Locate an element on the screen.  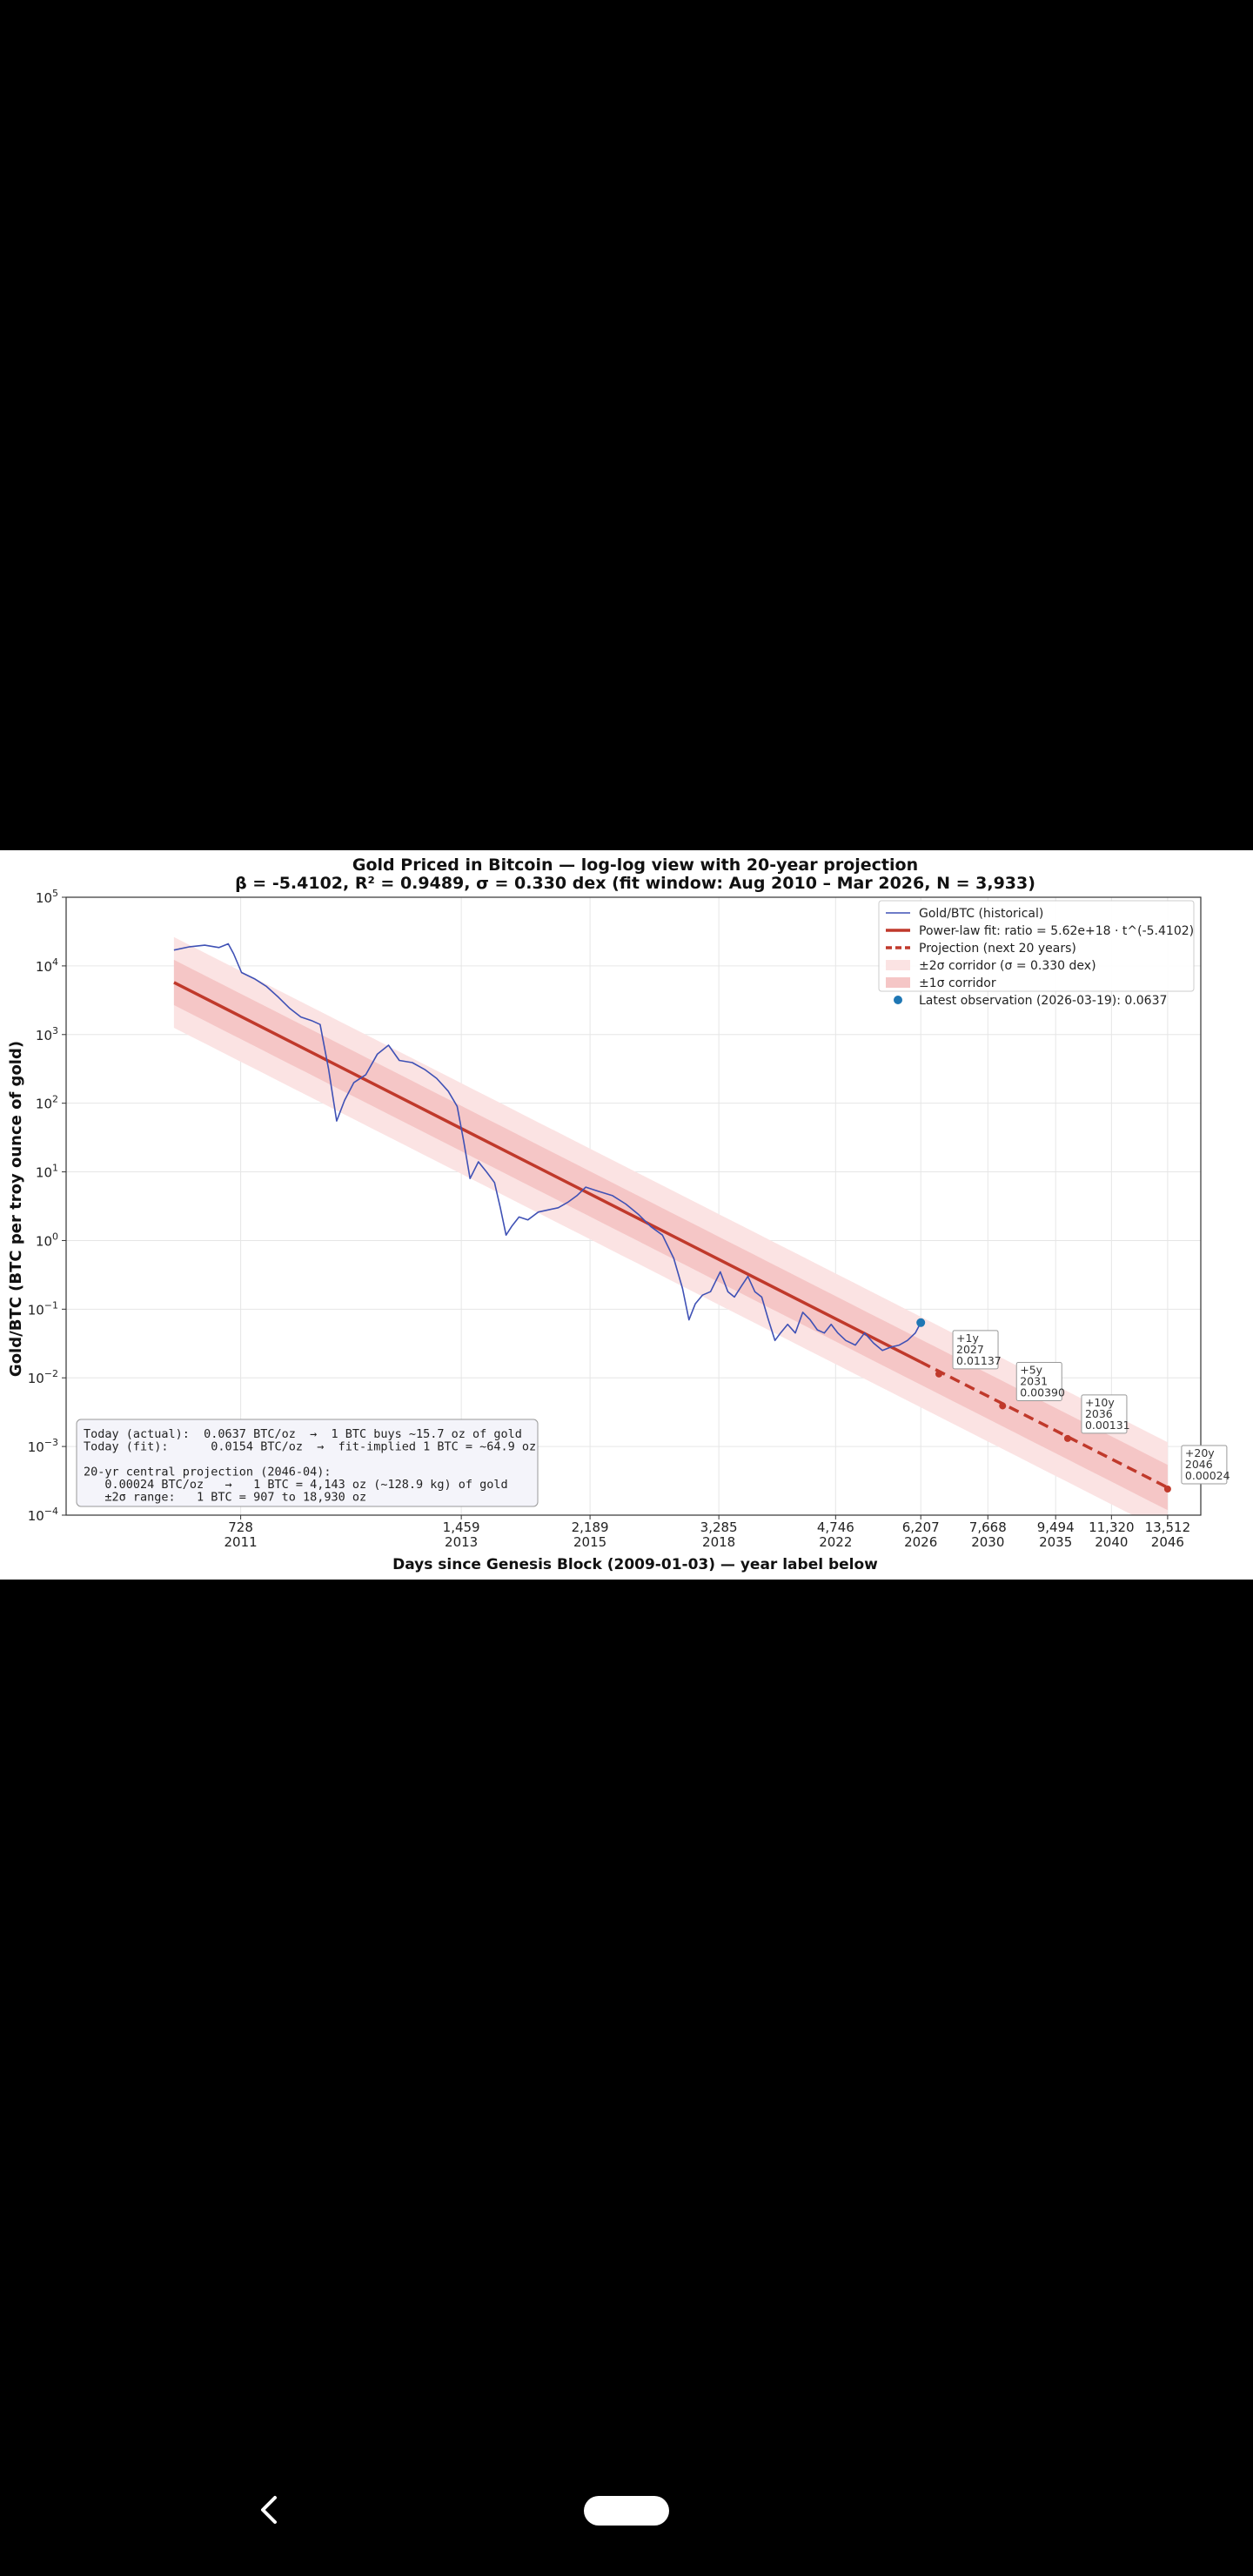
annotation-value: 0.01137 is located at coordinates (979, 1360).